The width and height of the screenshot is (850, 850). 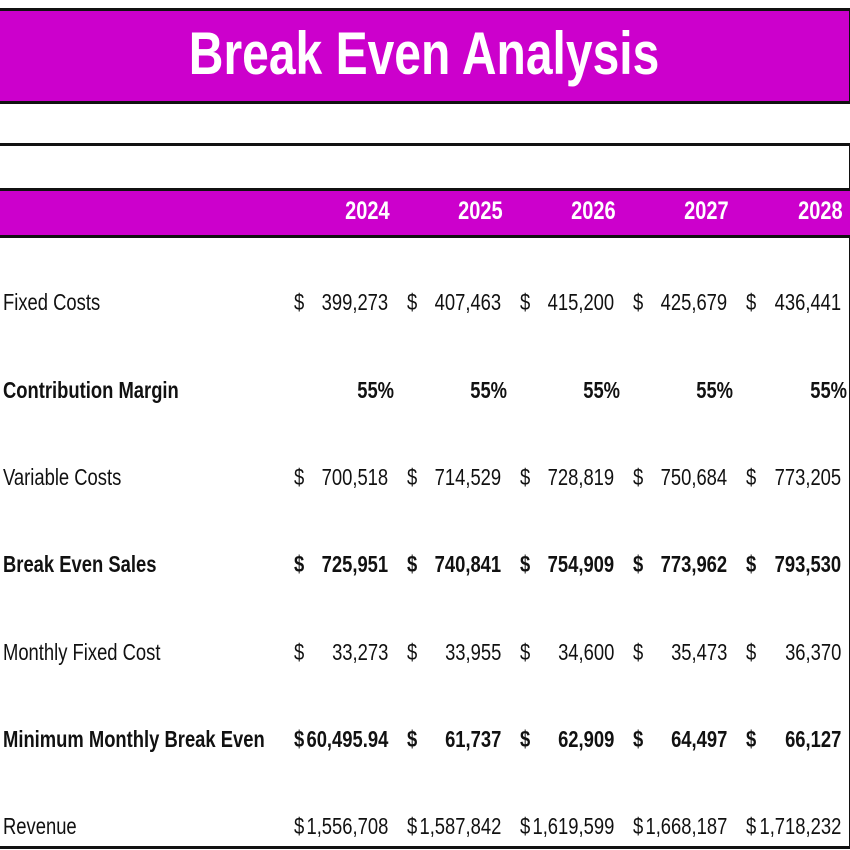 What do you see at coordinates (359, 652) in the screenshot?
I see `table-cell-value: 33,273` at bounding box center [359, 652].